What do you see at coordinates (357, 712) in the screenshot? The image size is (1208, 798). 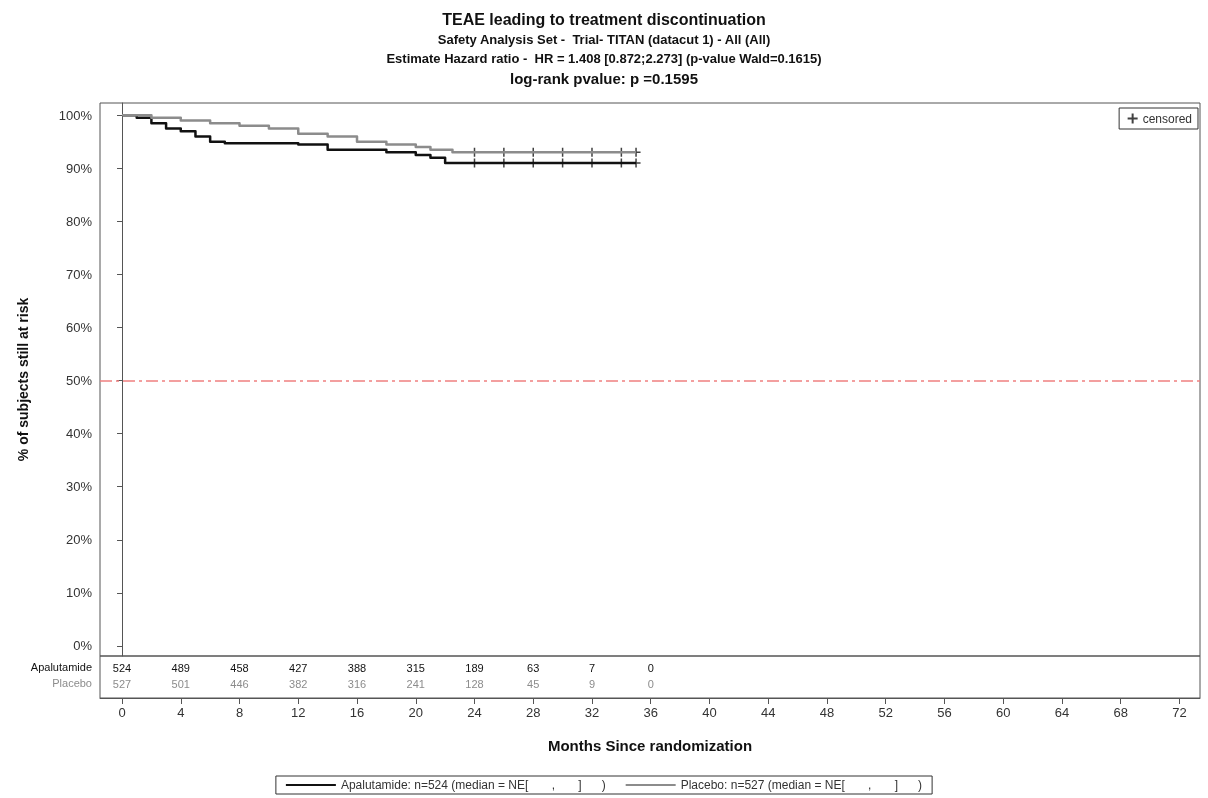 I see `x-tick-label: 16` at bounding box center [357, 712].